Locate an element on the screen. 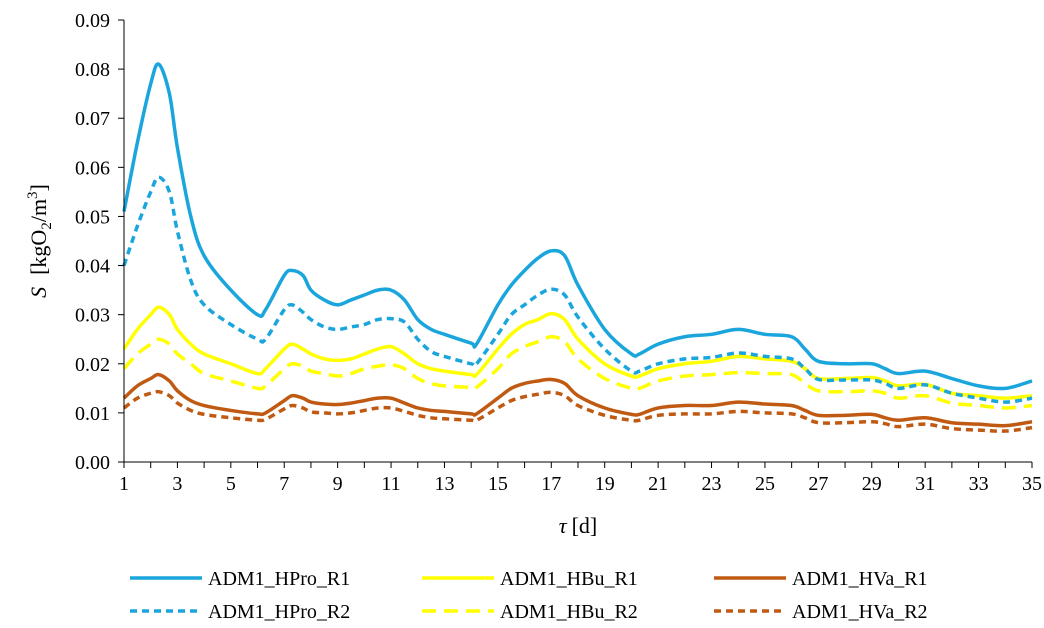  y-axis-unit-mid: /m is located at coordinates (38, 210).